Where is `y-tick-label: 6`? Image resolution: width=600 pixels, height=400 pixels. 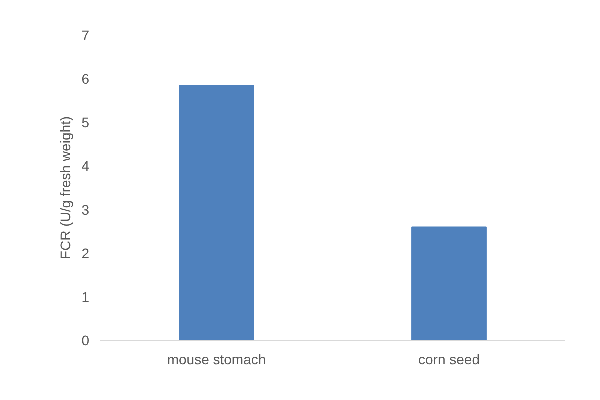 y-tick-label: 6 is located at coordinates (86, 79).